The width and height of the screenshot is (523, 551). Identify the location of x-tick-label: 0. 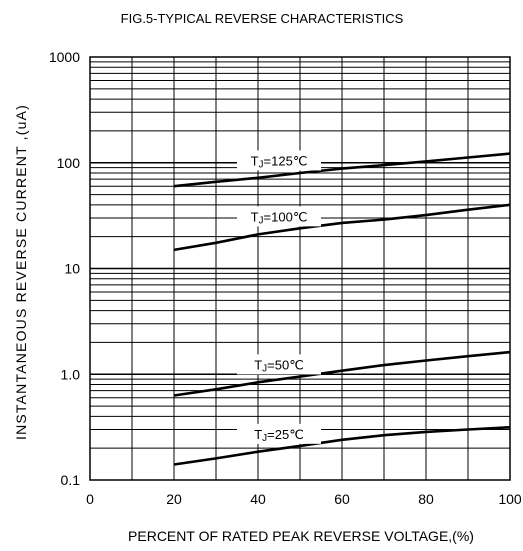
(90, 499).